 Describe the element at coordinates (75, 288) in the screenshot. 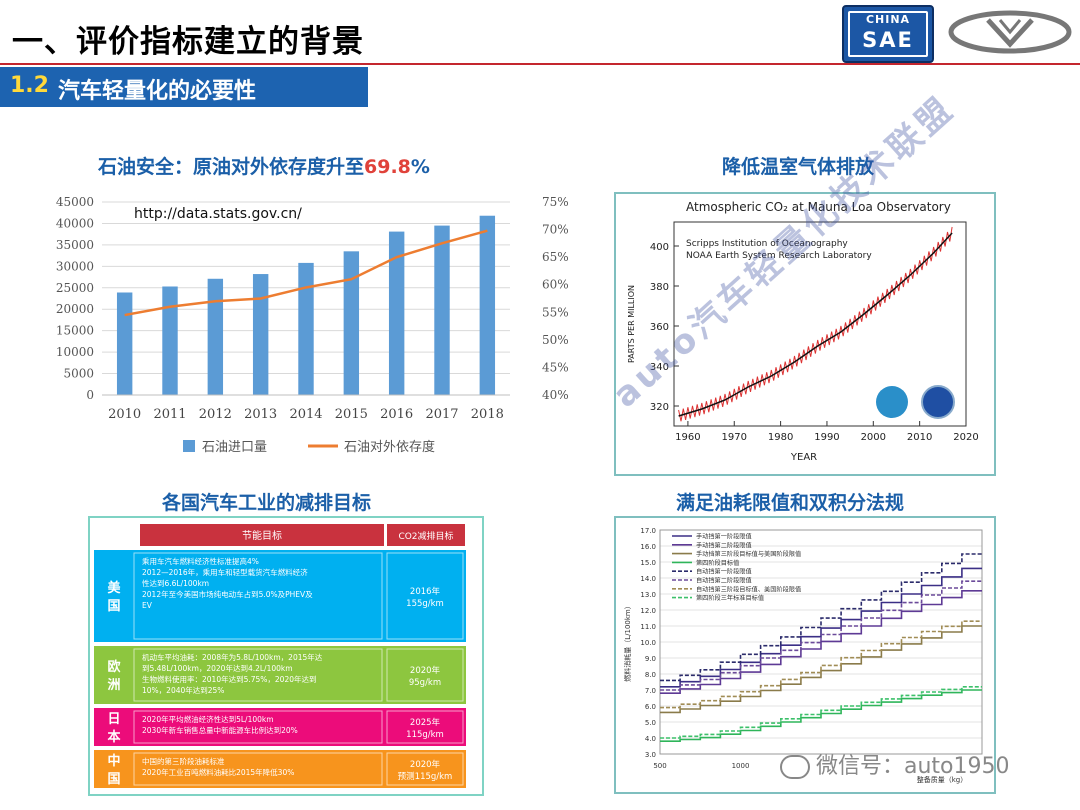

I see `oil-y-tick: 25000` at that location.